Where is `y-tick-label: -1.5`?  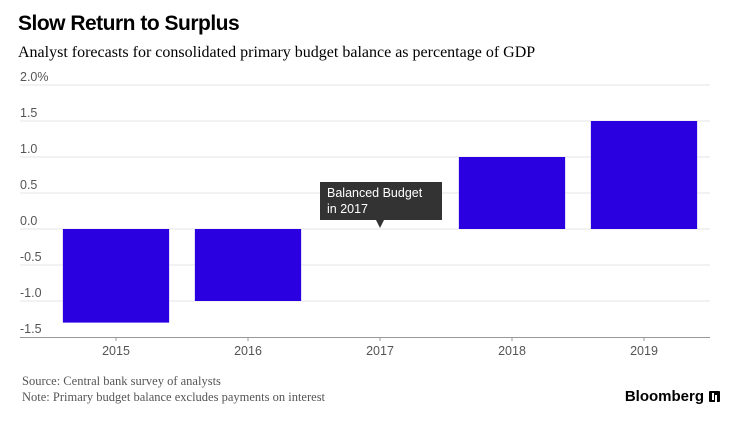 y-tick-label: -1.5 is located at coordinates (31, 329).